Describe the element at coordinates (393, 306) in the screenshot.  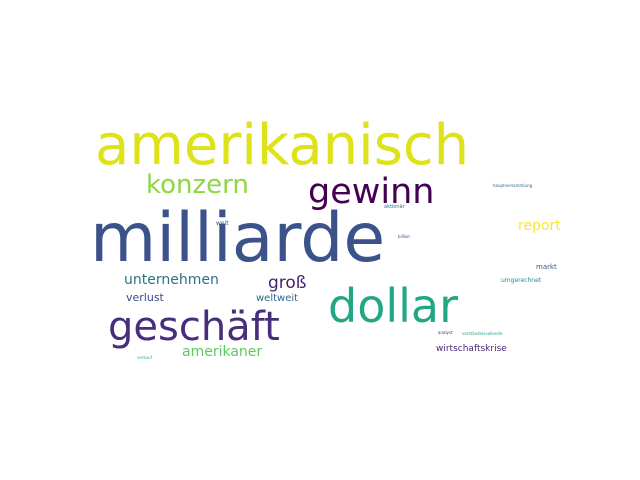
I see `word-dollar: dollar` at that location.